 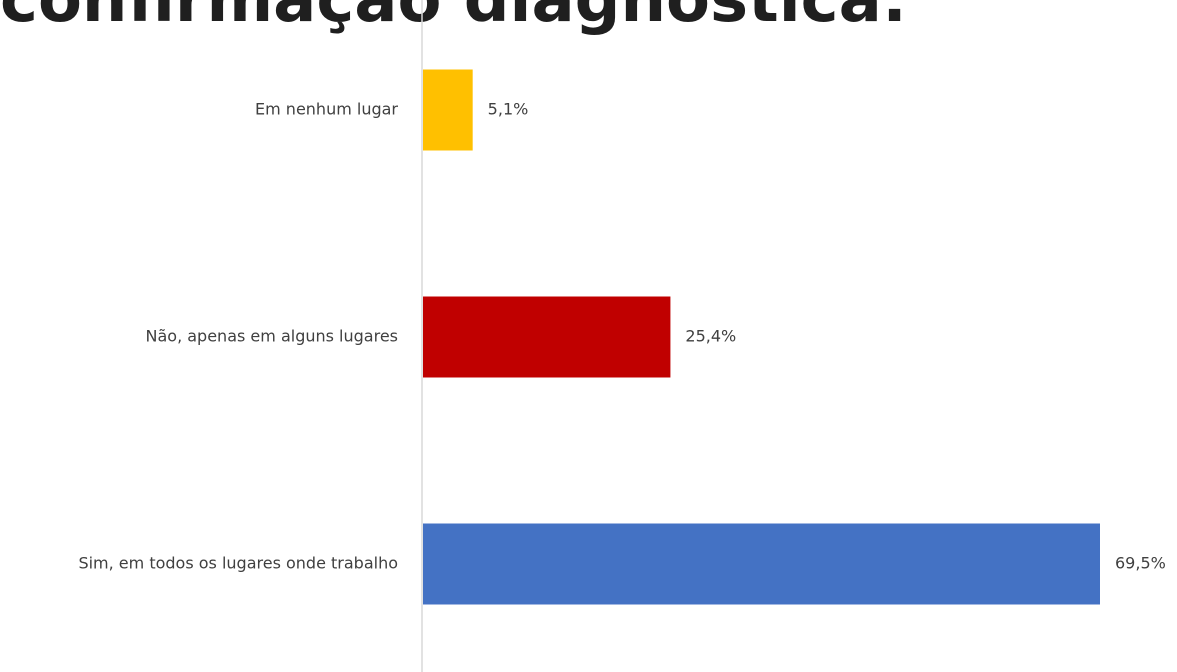 What do you see at coordinates (238, 563) in the screenshot?
I see `category-label-3: Sim, em todos os lugares onde trabalho` at bounding box center [238, 563].